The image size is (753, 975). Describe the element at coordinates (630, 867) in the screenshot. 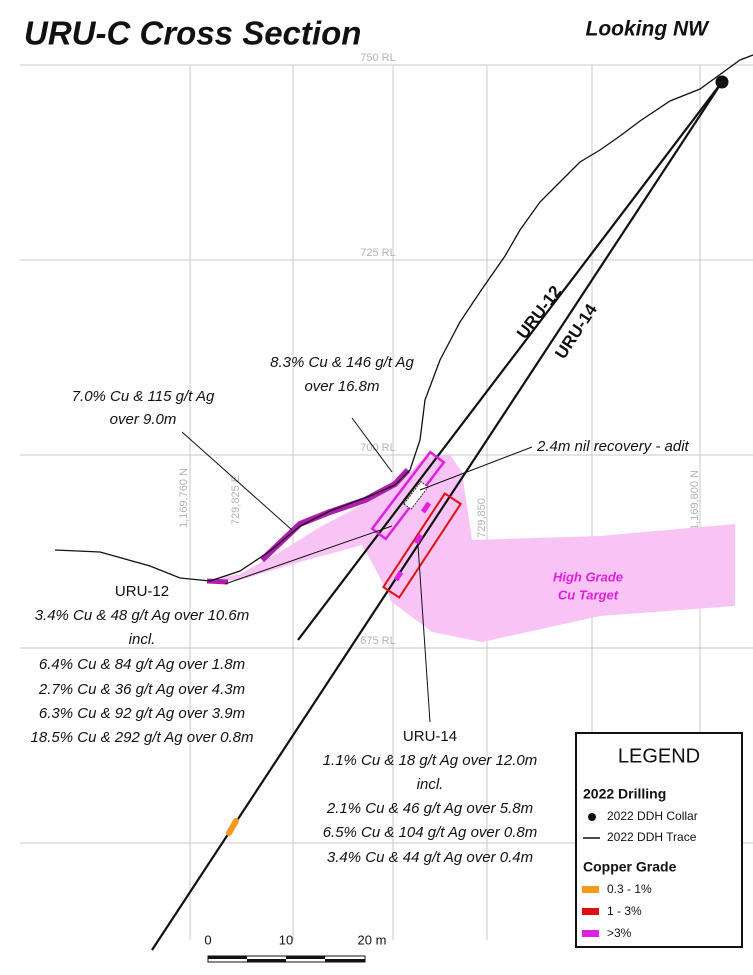

I see `legend-heading: Copper Grade` at that location.